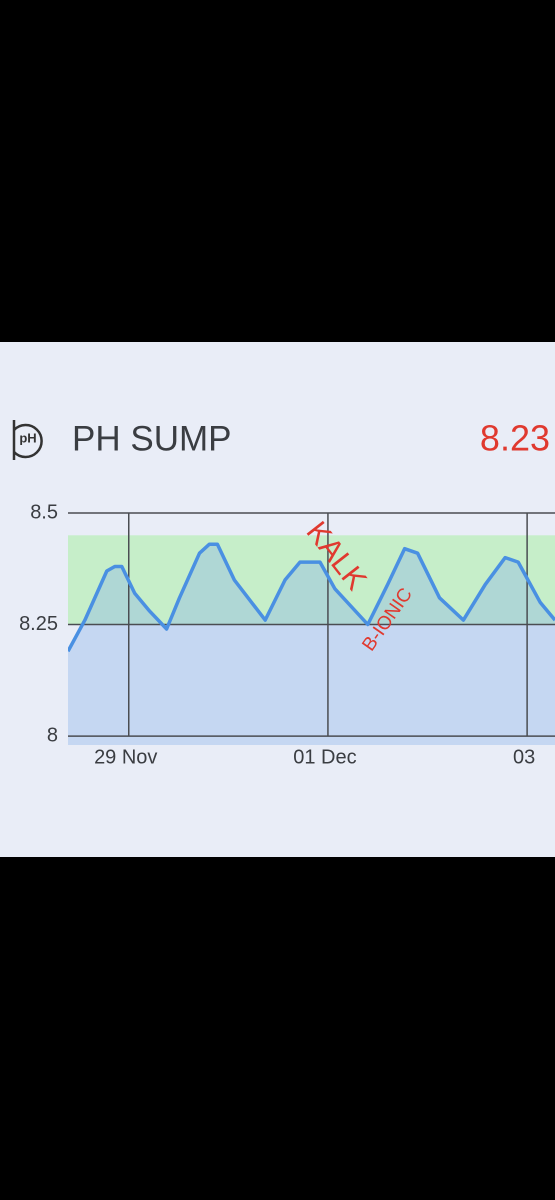 This screenshot has height=1200, width=555. Describe the element at coordinates (524, 757) in the screenshot. I see `x-tick-label: 03` at that location.